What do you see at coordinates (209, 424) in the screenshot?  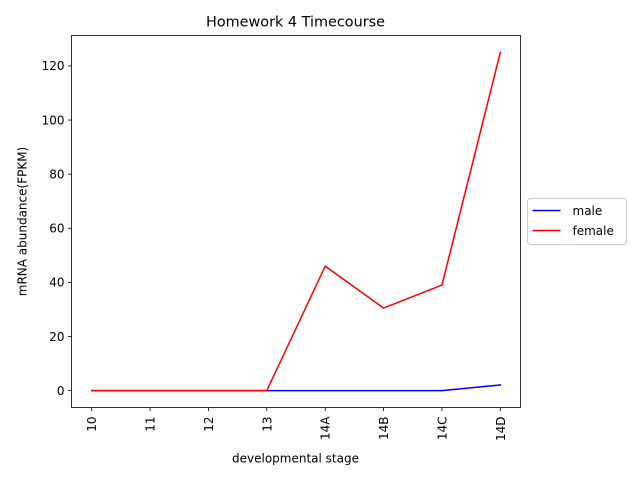 I see `x-tick-label: 12` at bounding box center [209, 424].